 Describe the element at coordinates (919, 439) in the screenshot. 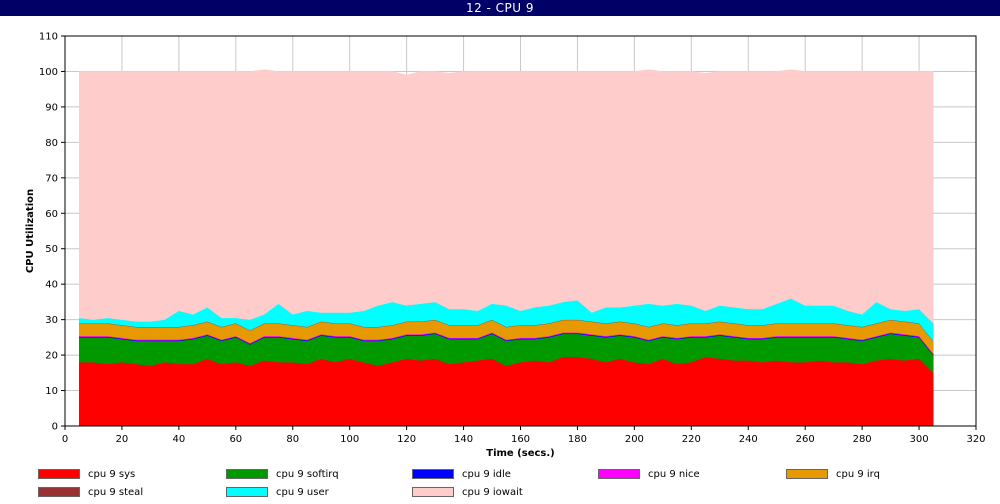

I see `x-tick-label: 300` at that location.